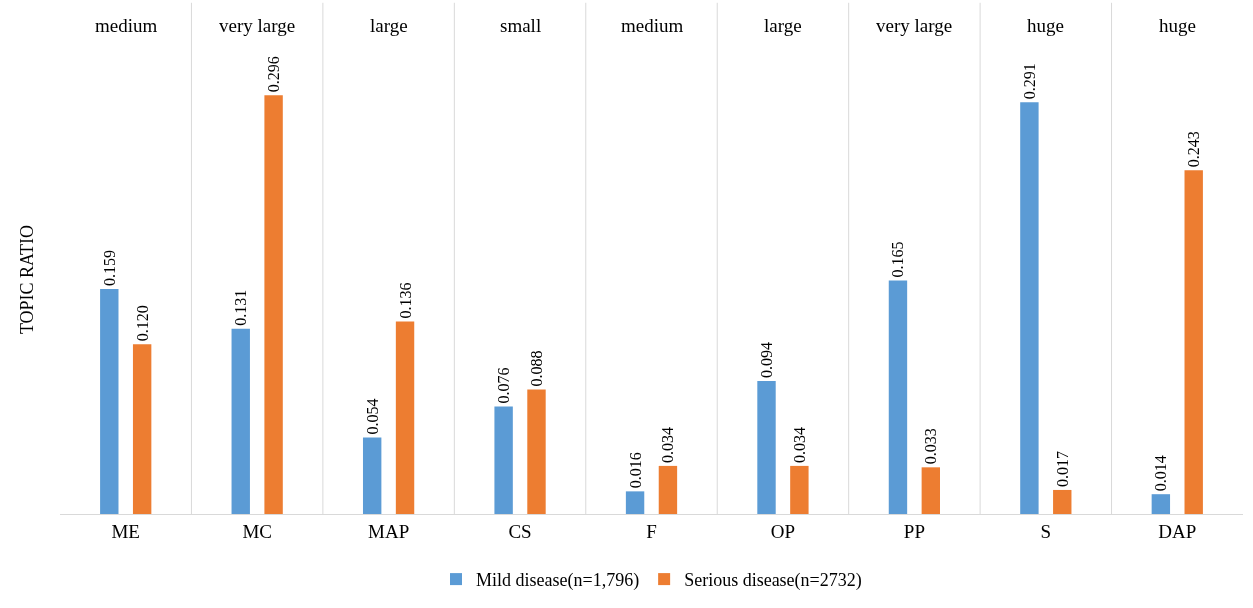 The image size is (1253, 608). Describe the element at coordinates (372, 416) in the screenshot. I see `data-label: 0.054` at that location.